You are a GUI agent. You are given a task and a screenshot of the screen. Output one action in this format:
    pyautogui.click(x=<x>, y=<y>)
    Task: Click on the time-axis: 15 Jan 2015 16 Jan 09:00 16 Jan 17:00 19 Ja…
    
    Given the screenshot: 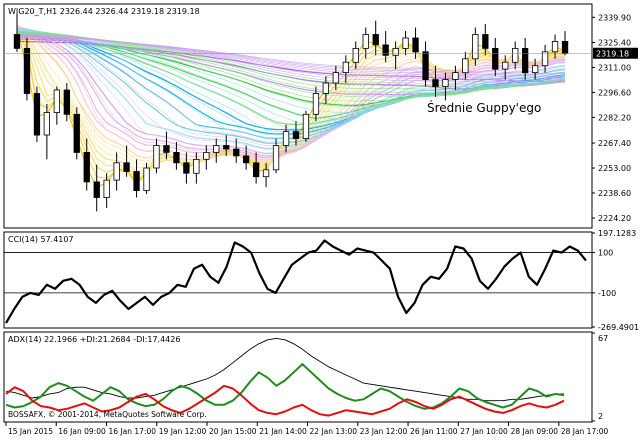 What is the action you would take?
    pyautogui.click(x=307, y=429)
    